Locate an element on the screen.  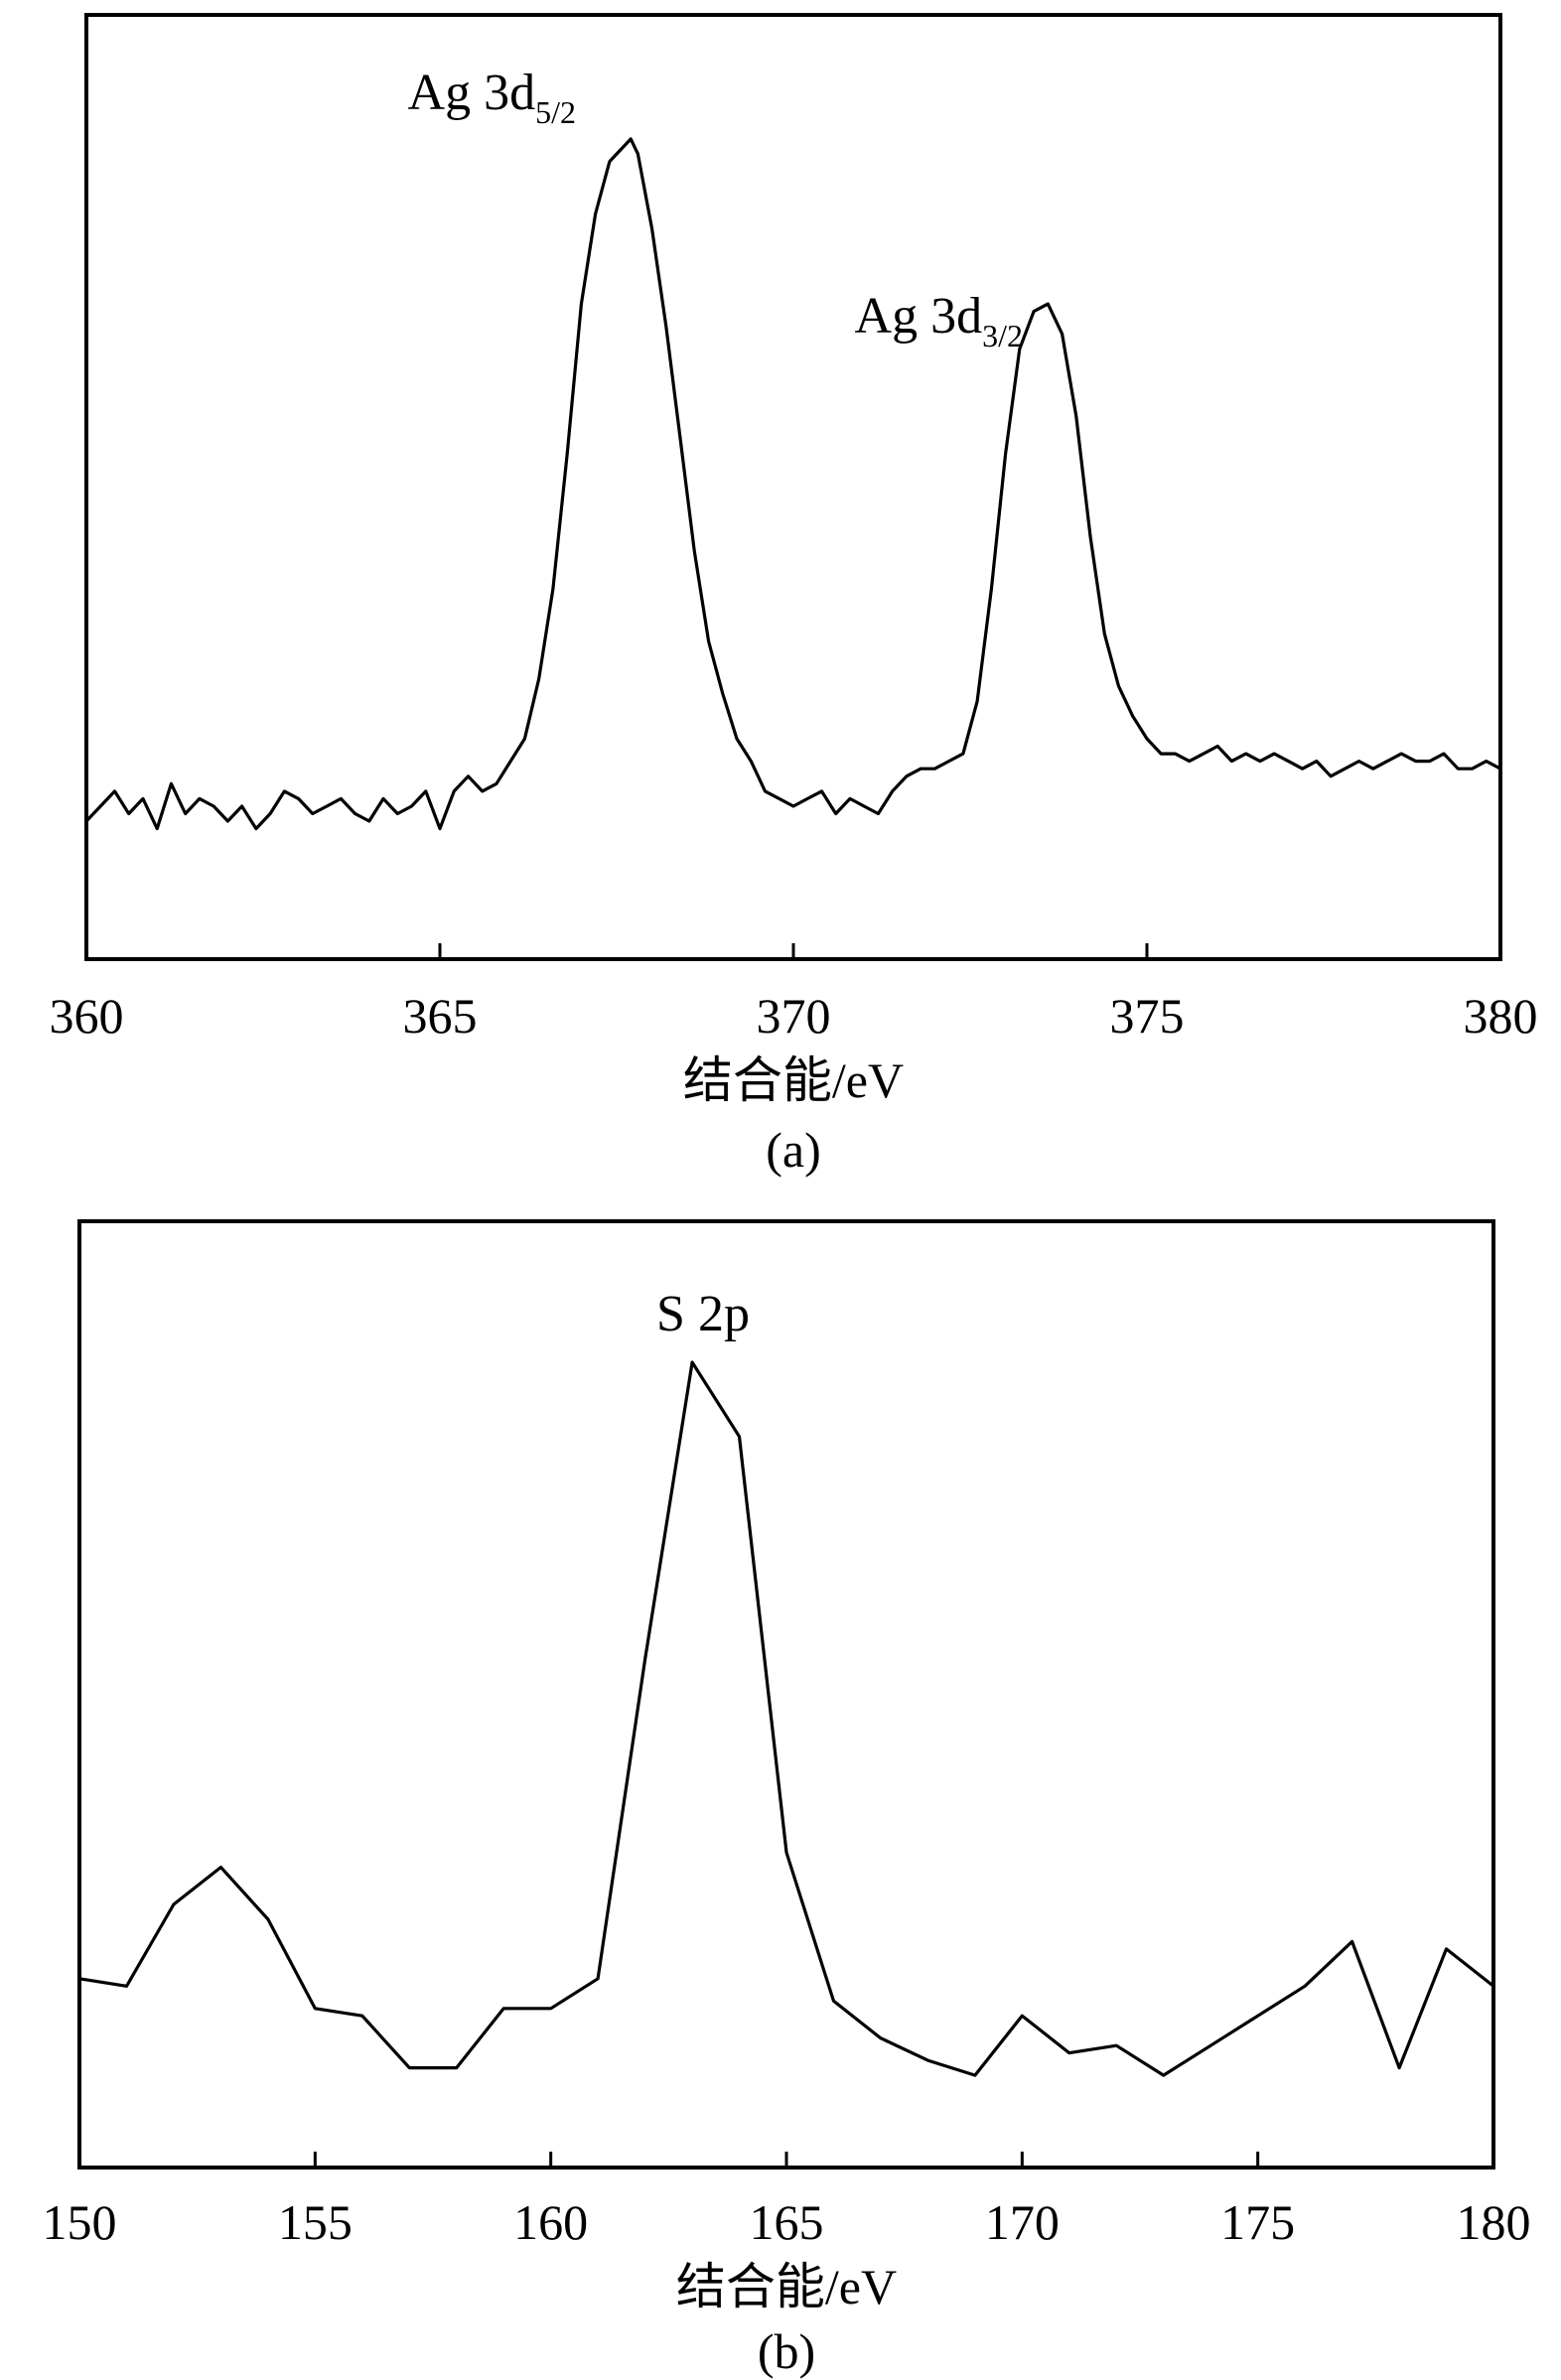
x-tick-label: 165 is located at coordinates (787, 2222).